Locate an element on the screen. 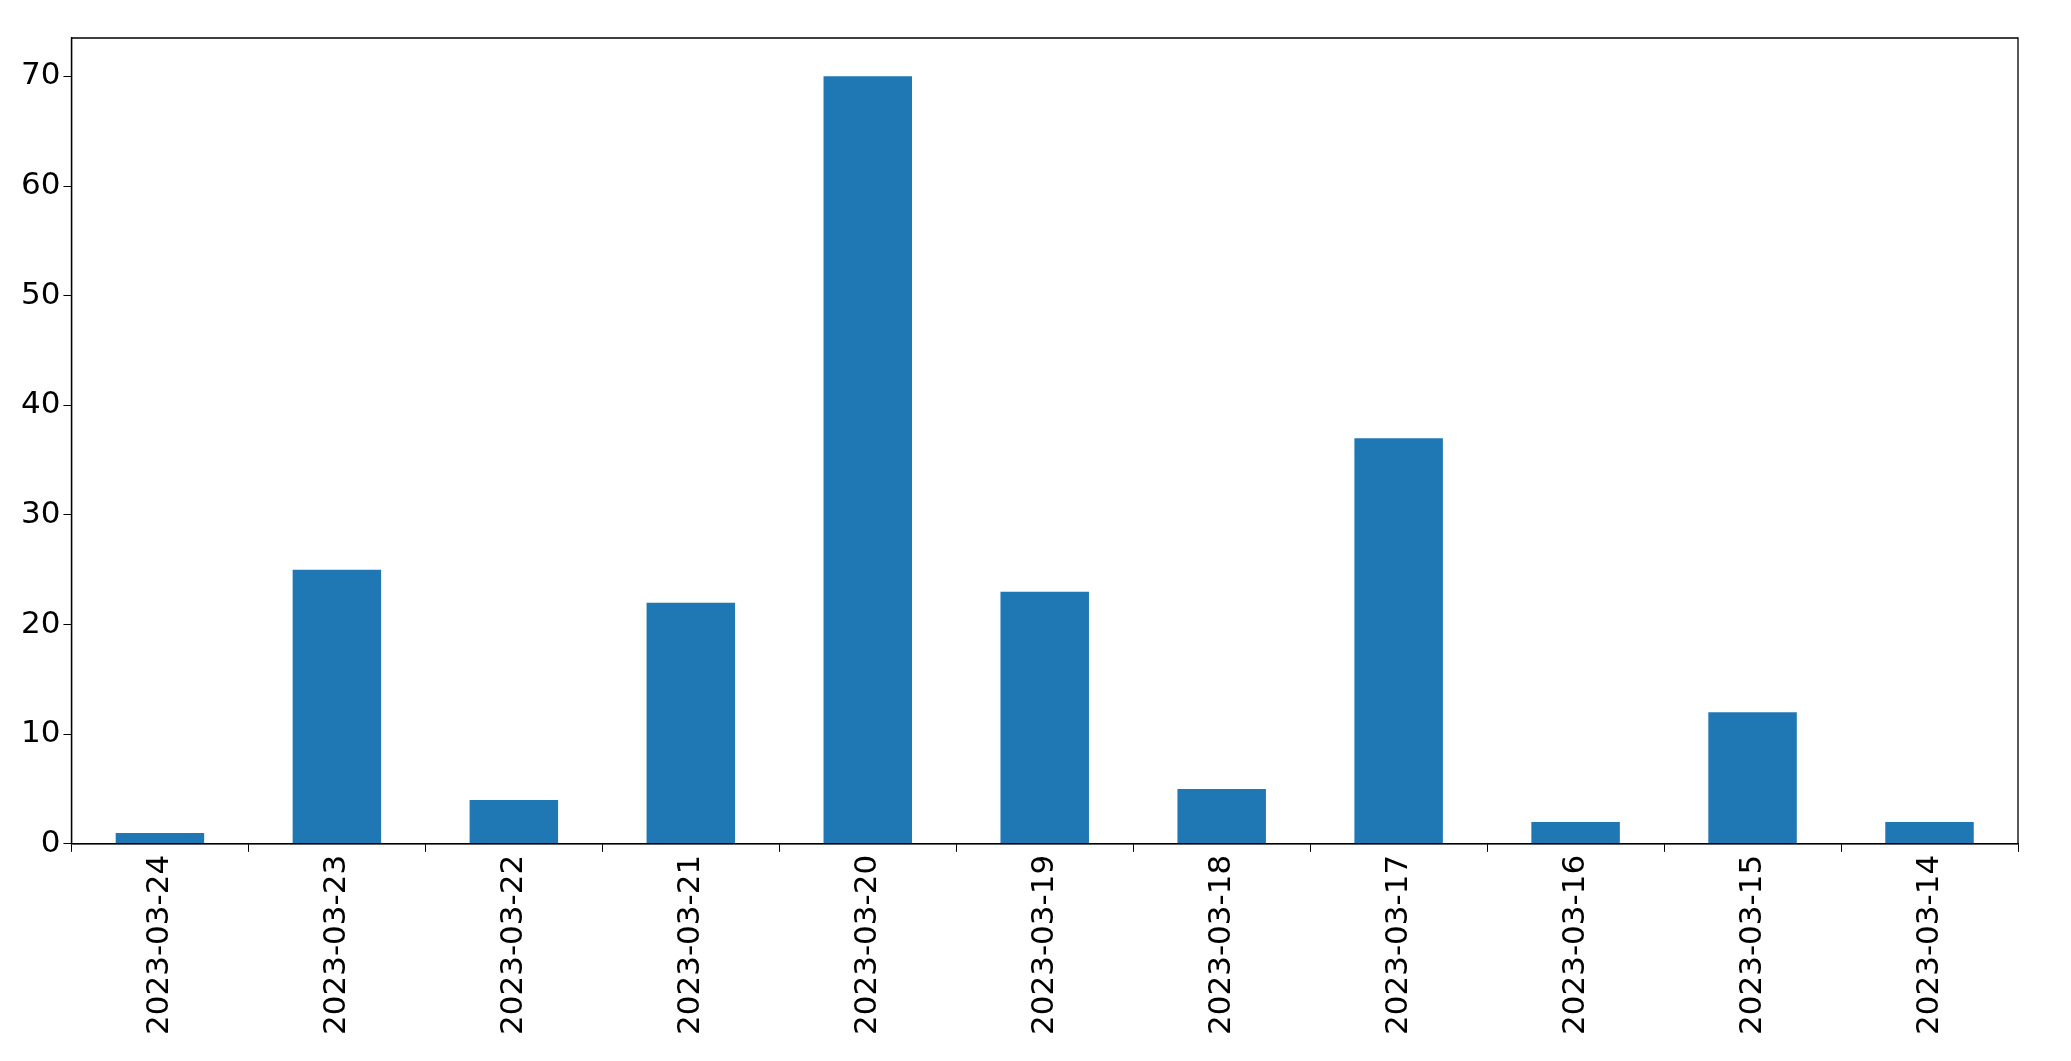 This screenshot has width=2071, height=1061. x-tick-label: 2023-03-19 is located at coordinates (1041, 945).